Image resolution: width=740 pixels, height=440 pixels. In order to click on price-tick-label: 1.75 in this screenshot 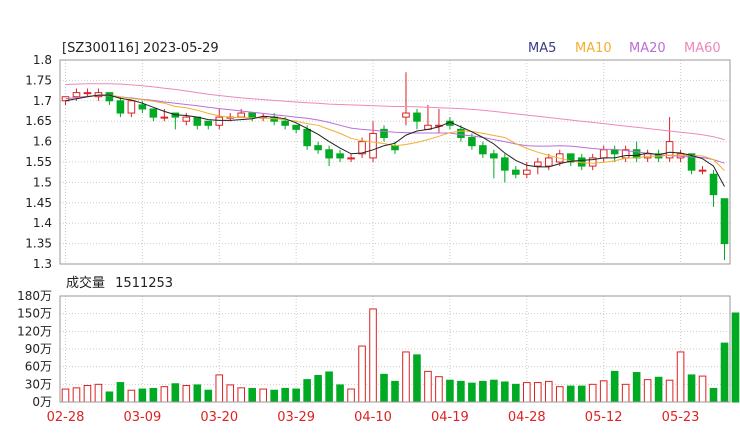, I will do `click(38, 80)`.